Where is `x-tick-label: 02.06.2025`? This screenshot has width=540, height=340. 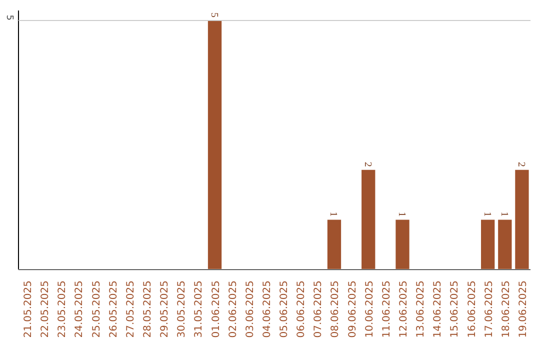
x-tick-label: 02.06.2025 is located at coordinates (233, 309).